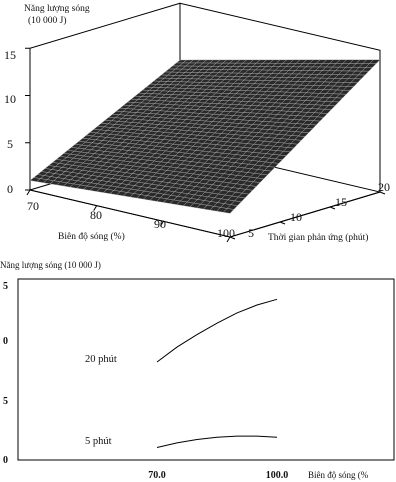  What do you see at coordinates (251, 233) in the screenshot?
I see `y-tick-label-5: 5` at bounding box center [251, 233].